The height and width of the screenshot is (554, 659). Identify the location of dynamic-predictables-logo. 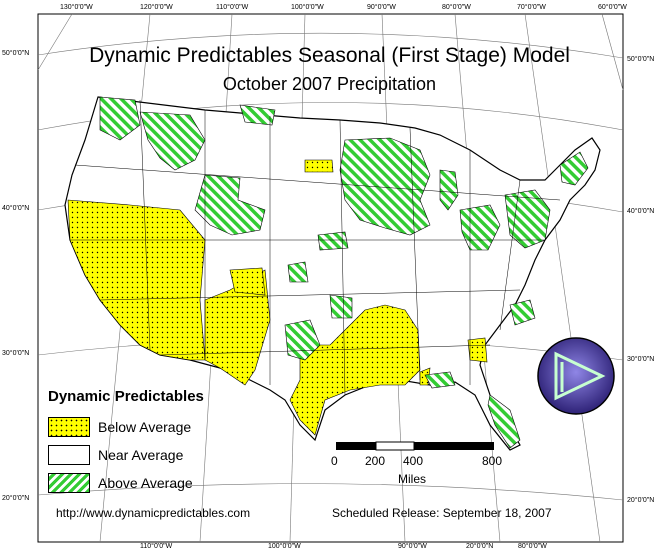
(576, 376).